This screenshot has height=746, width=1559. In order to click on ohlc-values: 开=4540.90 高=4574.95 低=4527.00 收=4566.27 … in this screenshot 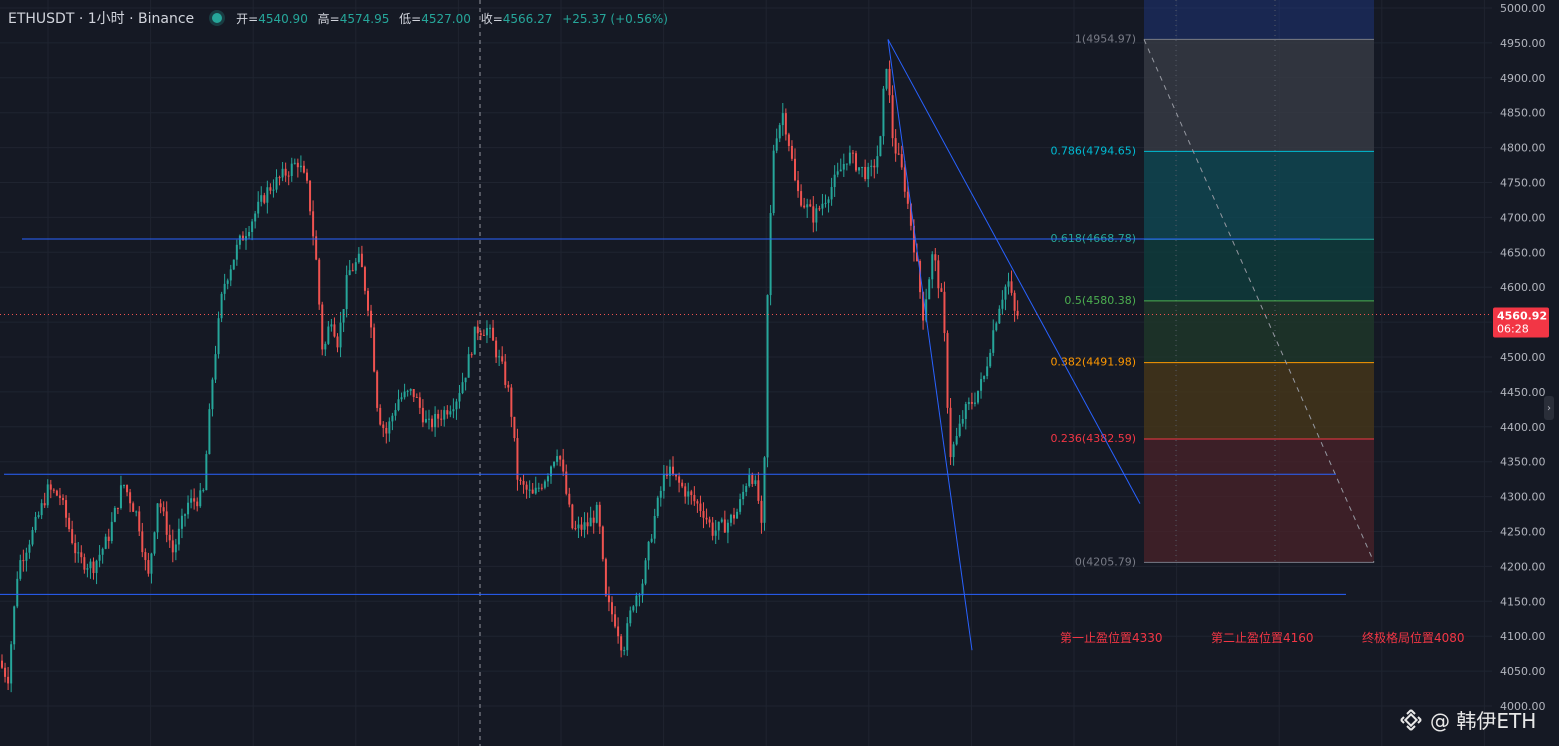, I will do `click(455, 18)`.